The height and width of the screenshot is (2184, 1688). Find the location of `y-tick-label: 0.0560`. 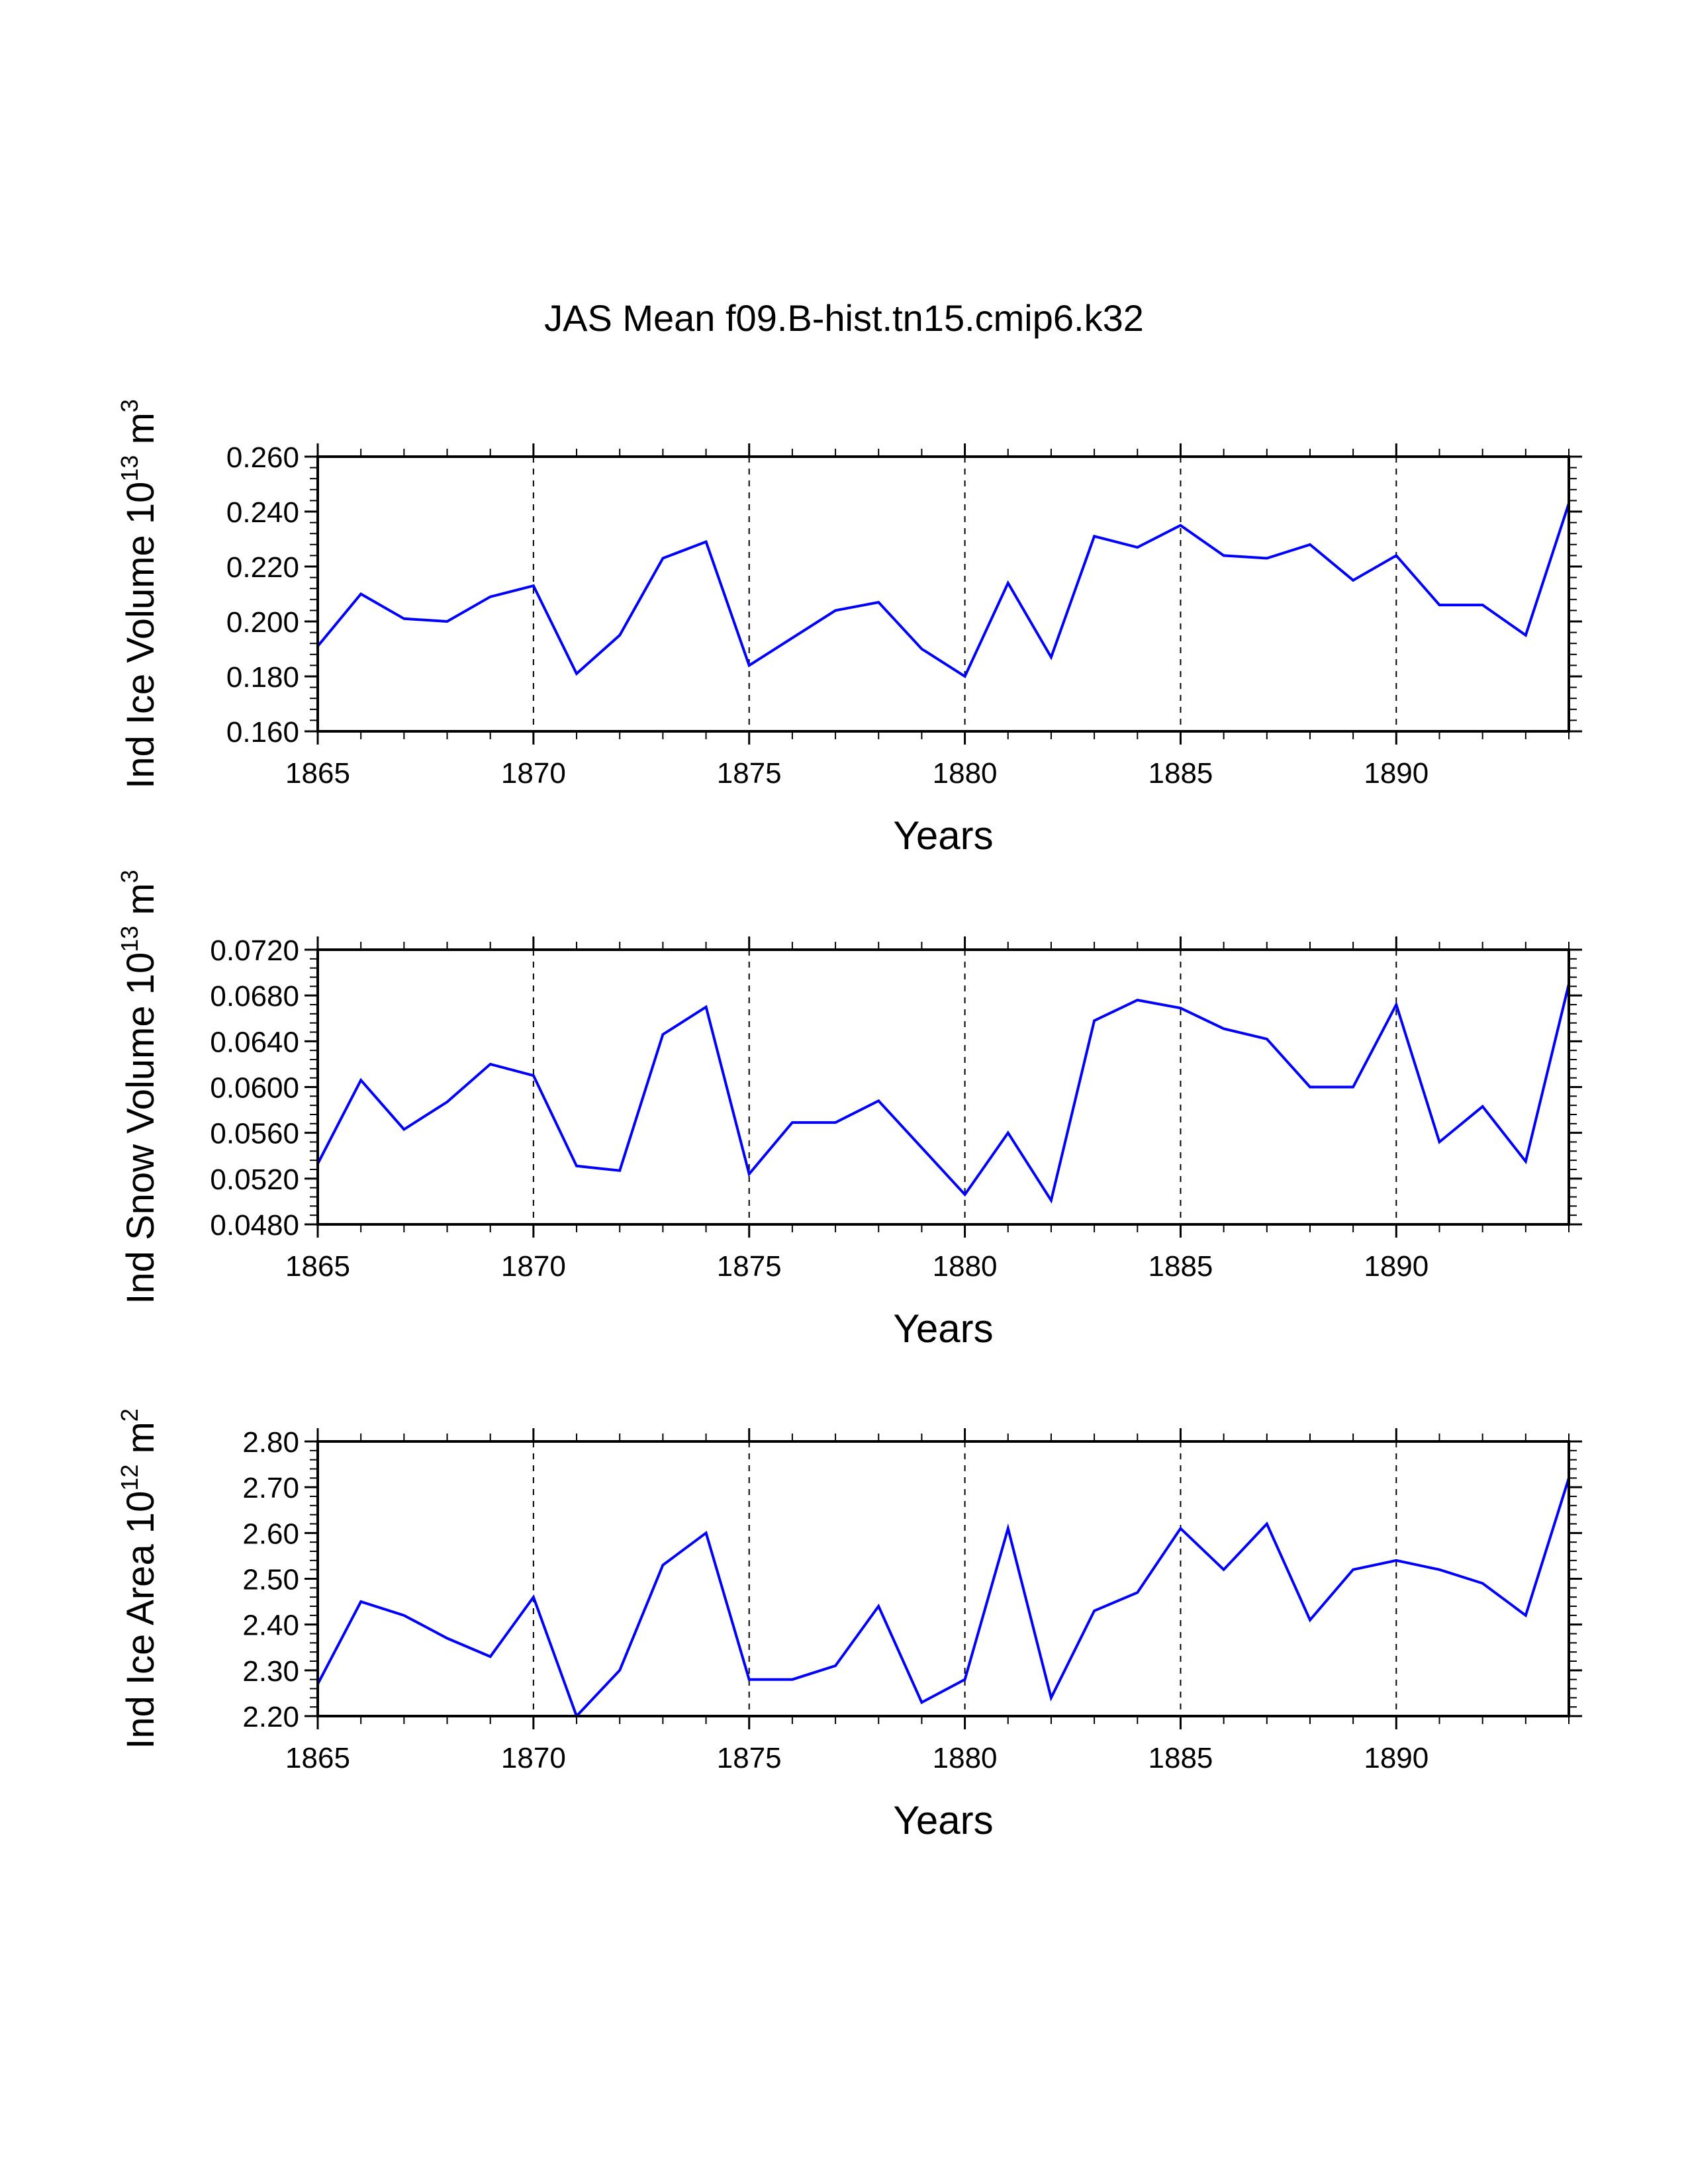

y-tick-label: 0.0560 is located at coordinates (254, 1134).